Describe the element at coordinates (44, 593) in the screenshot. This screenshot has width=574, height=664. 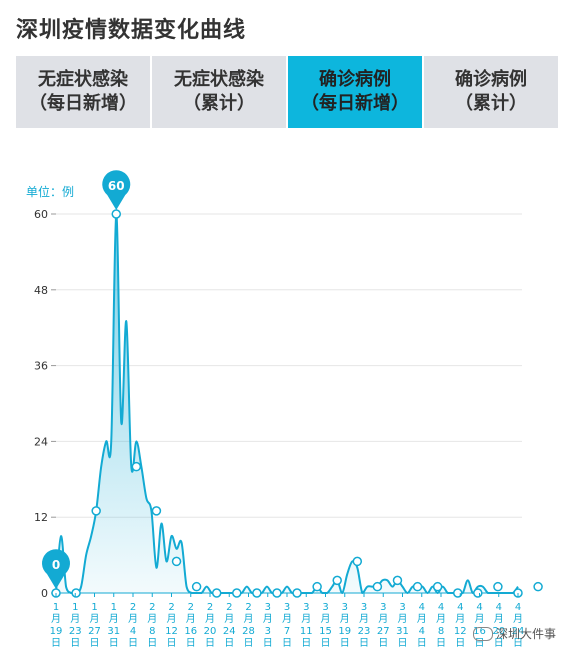
I see `y-tick-label: 0` at that location.